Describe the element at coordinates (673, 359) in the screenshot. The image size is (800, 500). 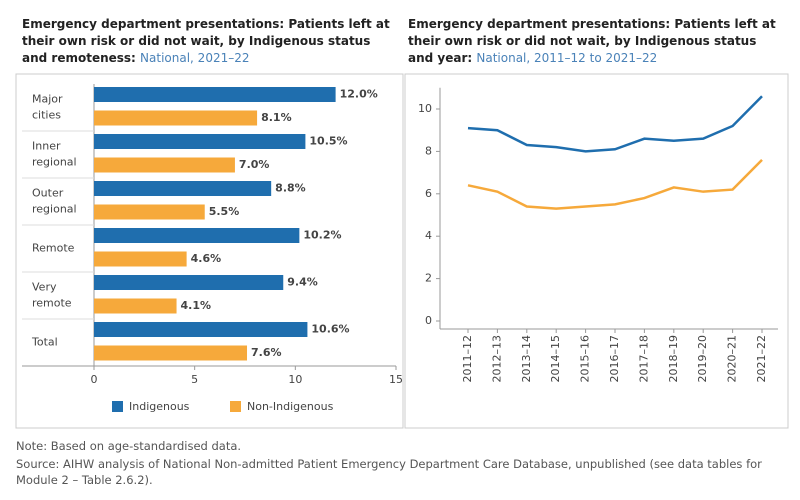
I see `x-tick-label: 2018–19` at that location.